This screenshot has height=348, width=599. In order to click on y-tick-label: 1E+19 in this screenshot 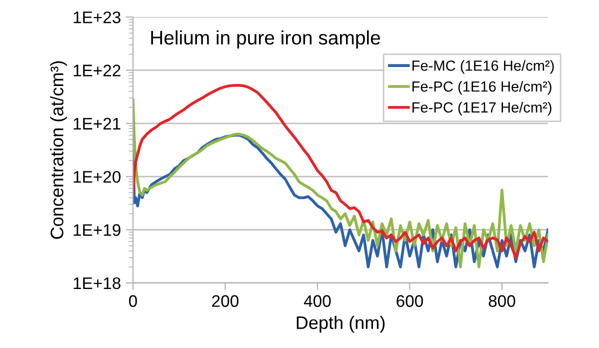, I will do `click(97, 230)`.